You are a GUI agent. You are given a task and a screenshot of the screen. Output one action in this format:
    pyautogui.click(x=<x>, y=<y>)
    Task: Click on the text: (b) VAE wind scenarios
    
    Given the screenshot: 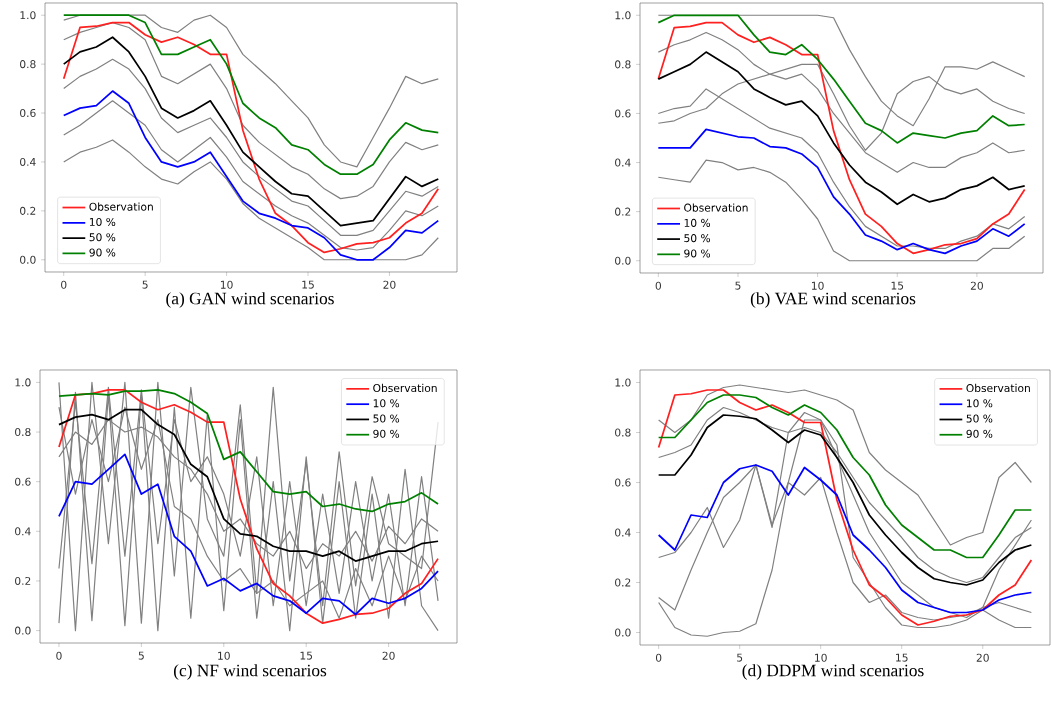 What is the action you would take?
    pyautogui.click(x=833, y=300)
    